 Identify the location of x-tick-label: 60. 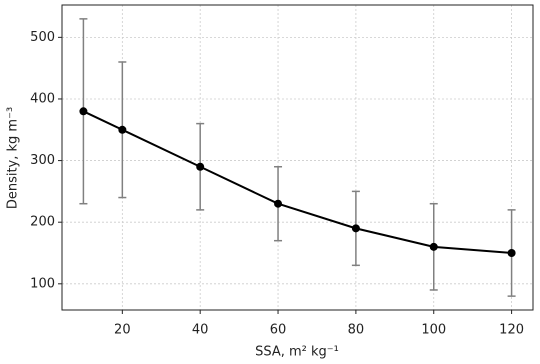
(278, 330).